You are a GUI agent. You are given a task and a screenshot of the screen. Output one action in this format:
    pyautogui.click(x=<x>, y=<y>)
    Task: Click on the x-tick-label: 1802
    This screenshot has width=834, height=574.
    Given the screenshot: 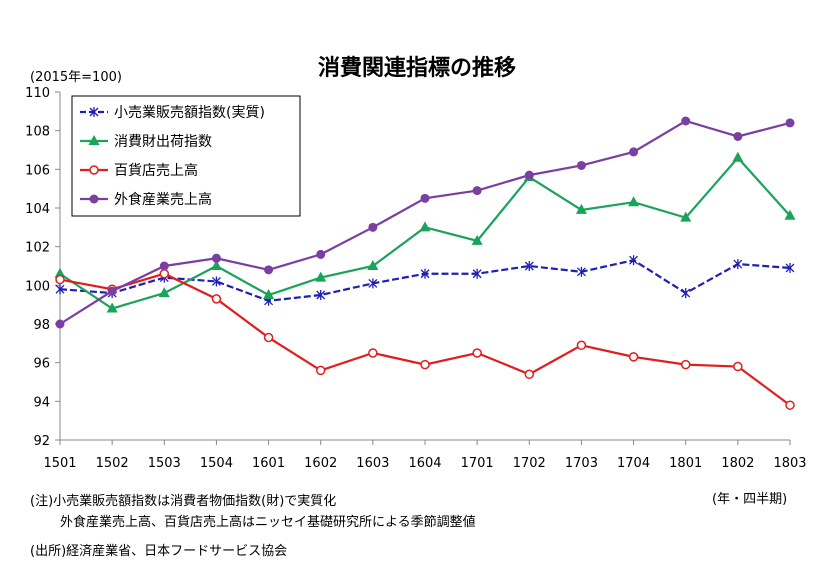 What is the action you would take?
    pyautogui.click(x=737, y=463)
    